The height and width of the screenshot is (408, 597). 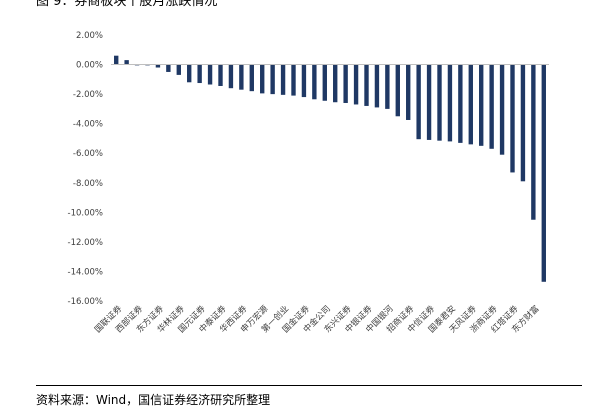 What do you see at coordinates (89, 36) in the screenshot?
I see `y-tick-label: 2.00%` at bounding box center [89, 36].